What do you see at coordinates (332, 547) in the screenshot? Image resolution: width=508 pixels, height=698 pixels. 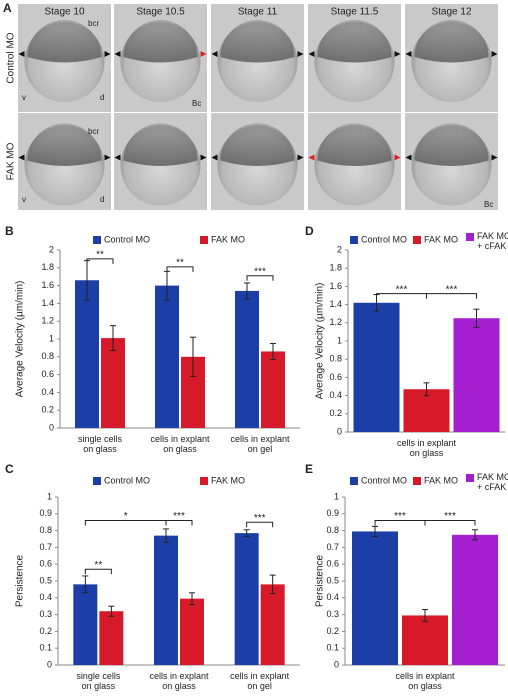 I see `y-tick-label: 0.7` at bounding box center [332, 547].